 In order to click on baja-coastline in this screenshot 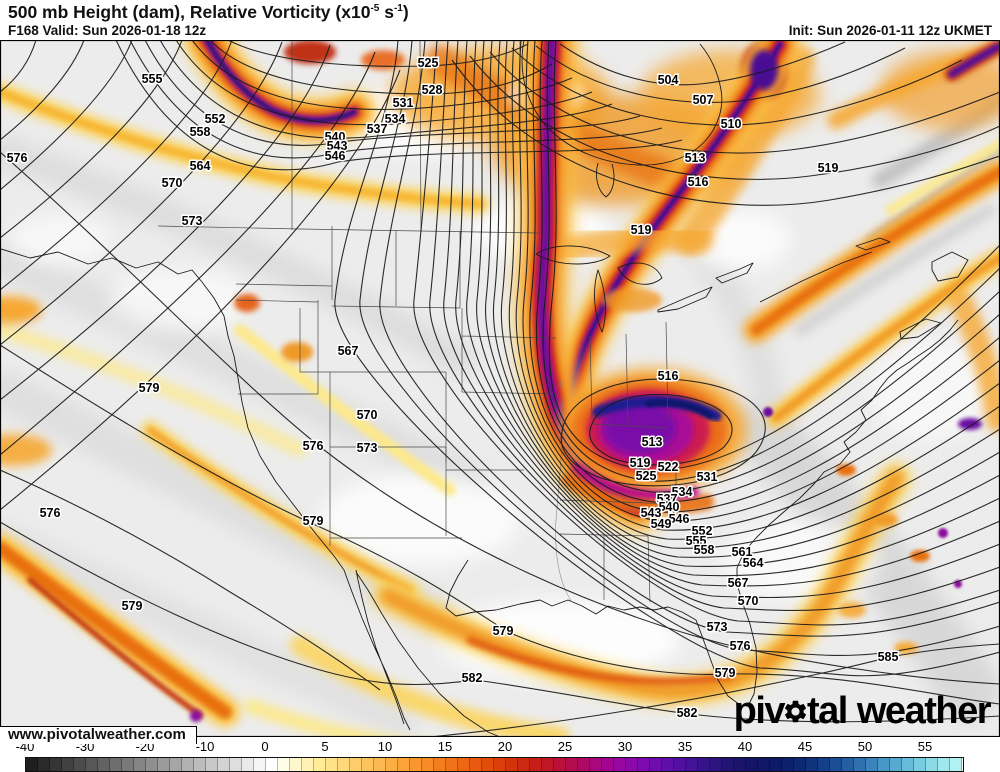, I will do `click(422, 653)`.